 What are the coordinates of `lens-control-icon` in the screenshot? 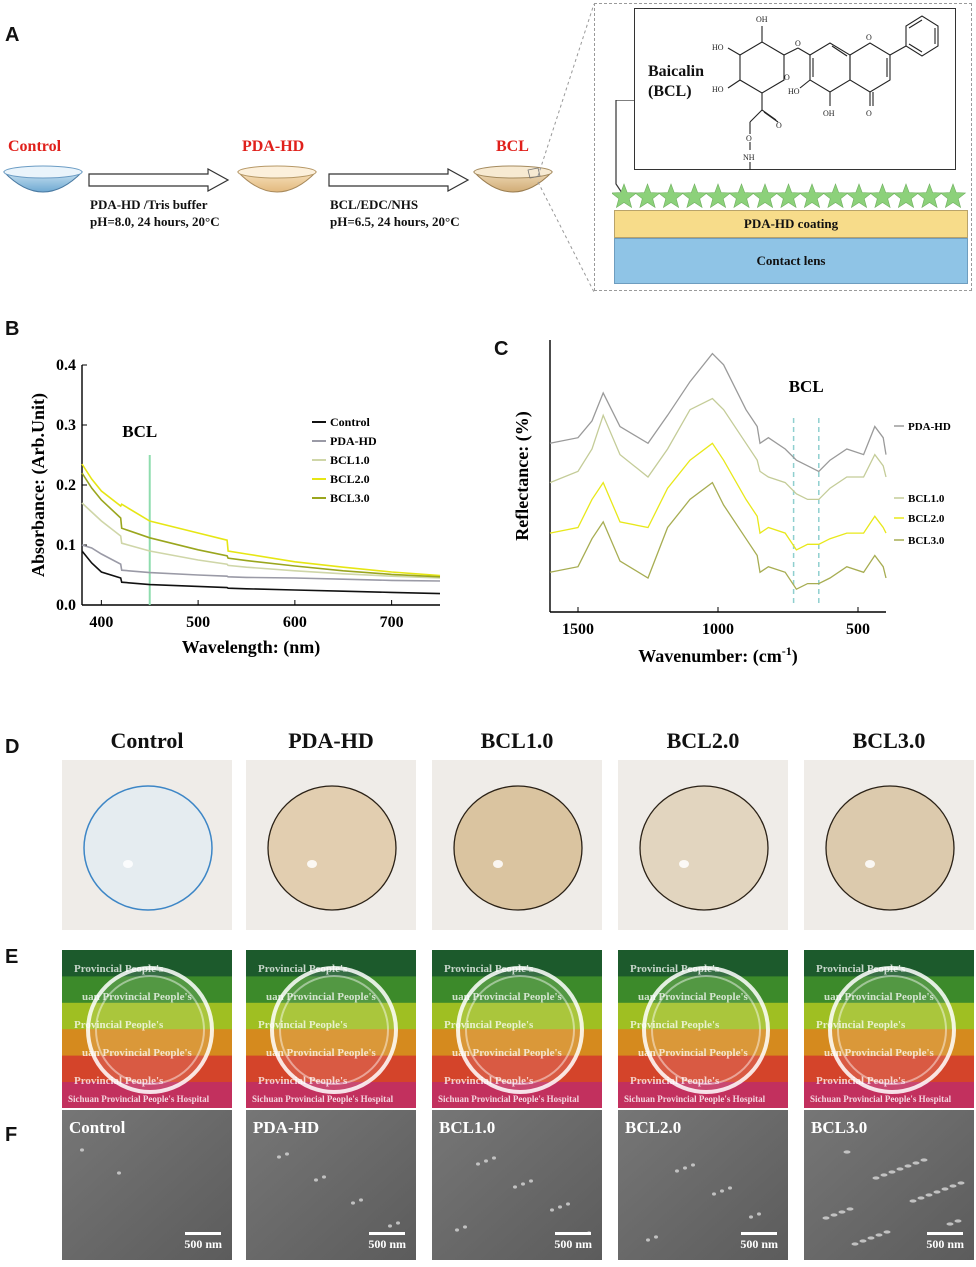 It's located at (43, 179).